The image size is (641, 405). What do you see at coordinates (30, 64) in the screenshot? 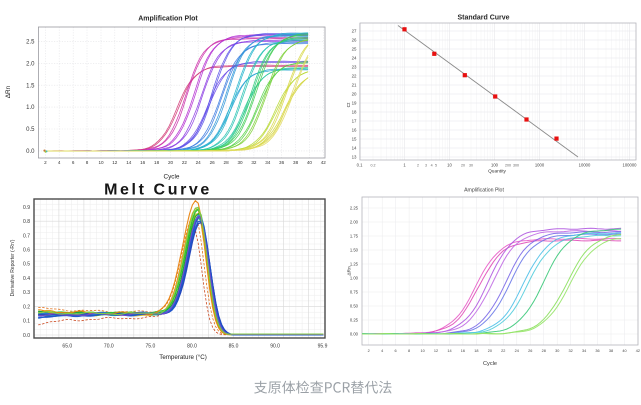
I see `svg-text: 2.0` at bounding box center [30, 64].